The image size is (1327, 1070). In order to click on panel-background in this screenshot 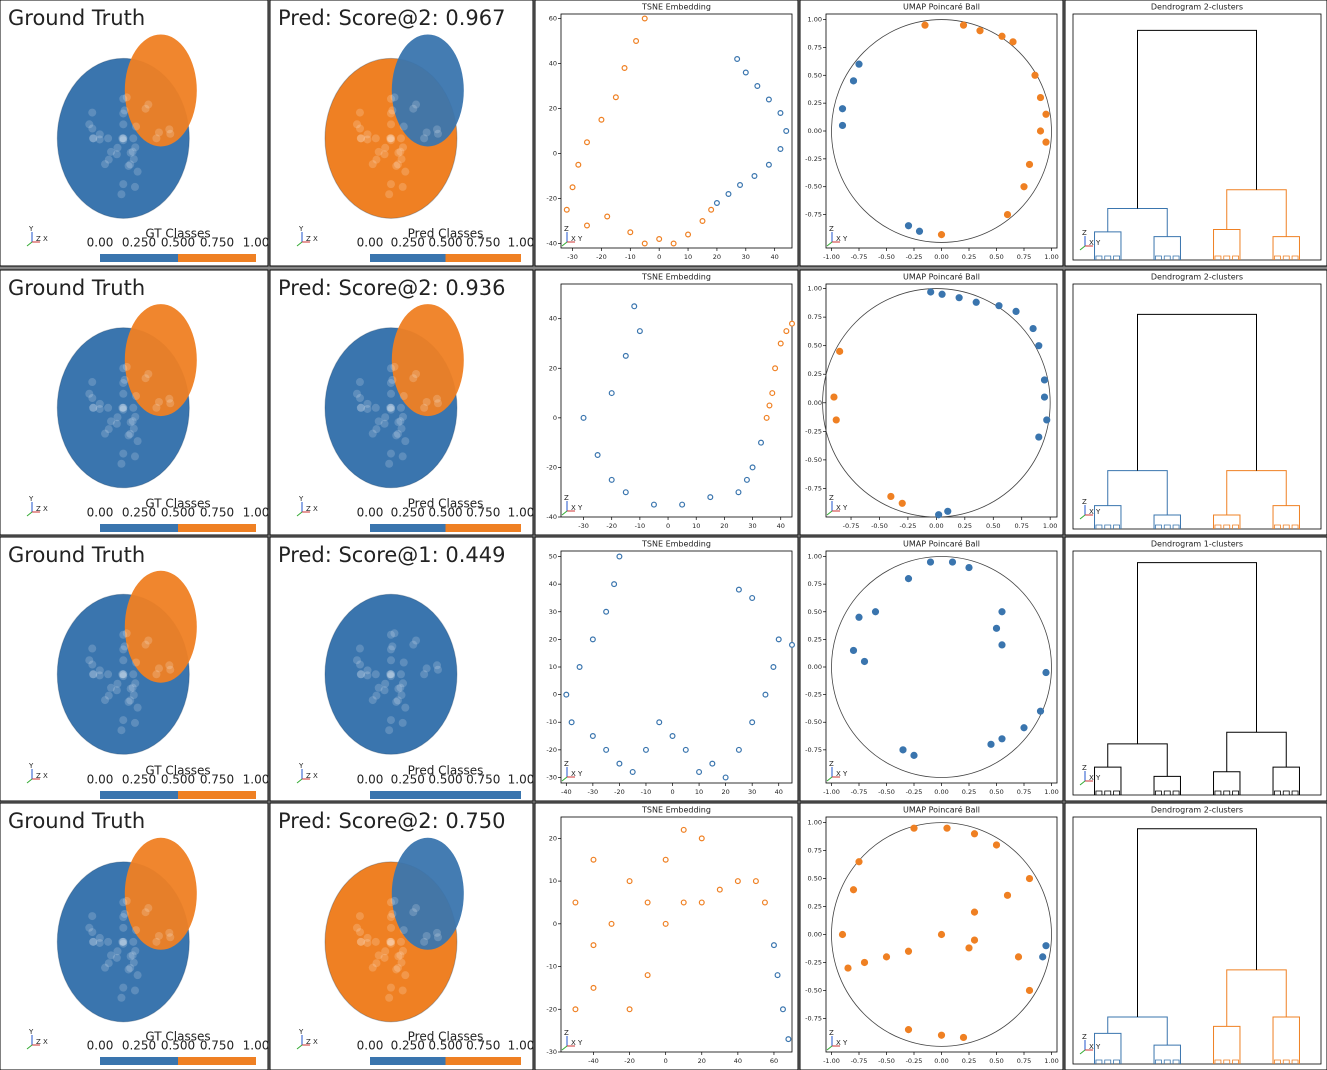, I will do `click(931, 133)`.